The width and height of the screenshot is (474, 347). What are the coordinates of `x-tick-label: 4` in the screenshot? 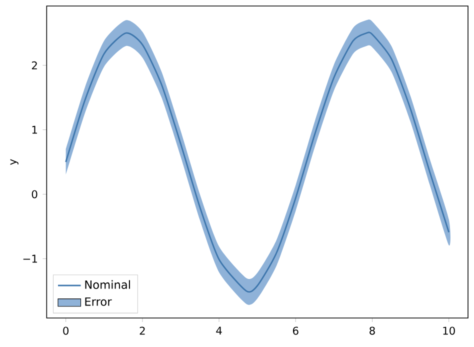 It's located at (219, 330).